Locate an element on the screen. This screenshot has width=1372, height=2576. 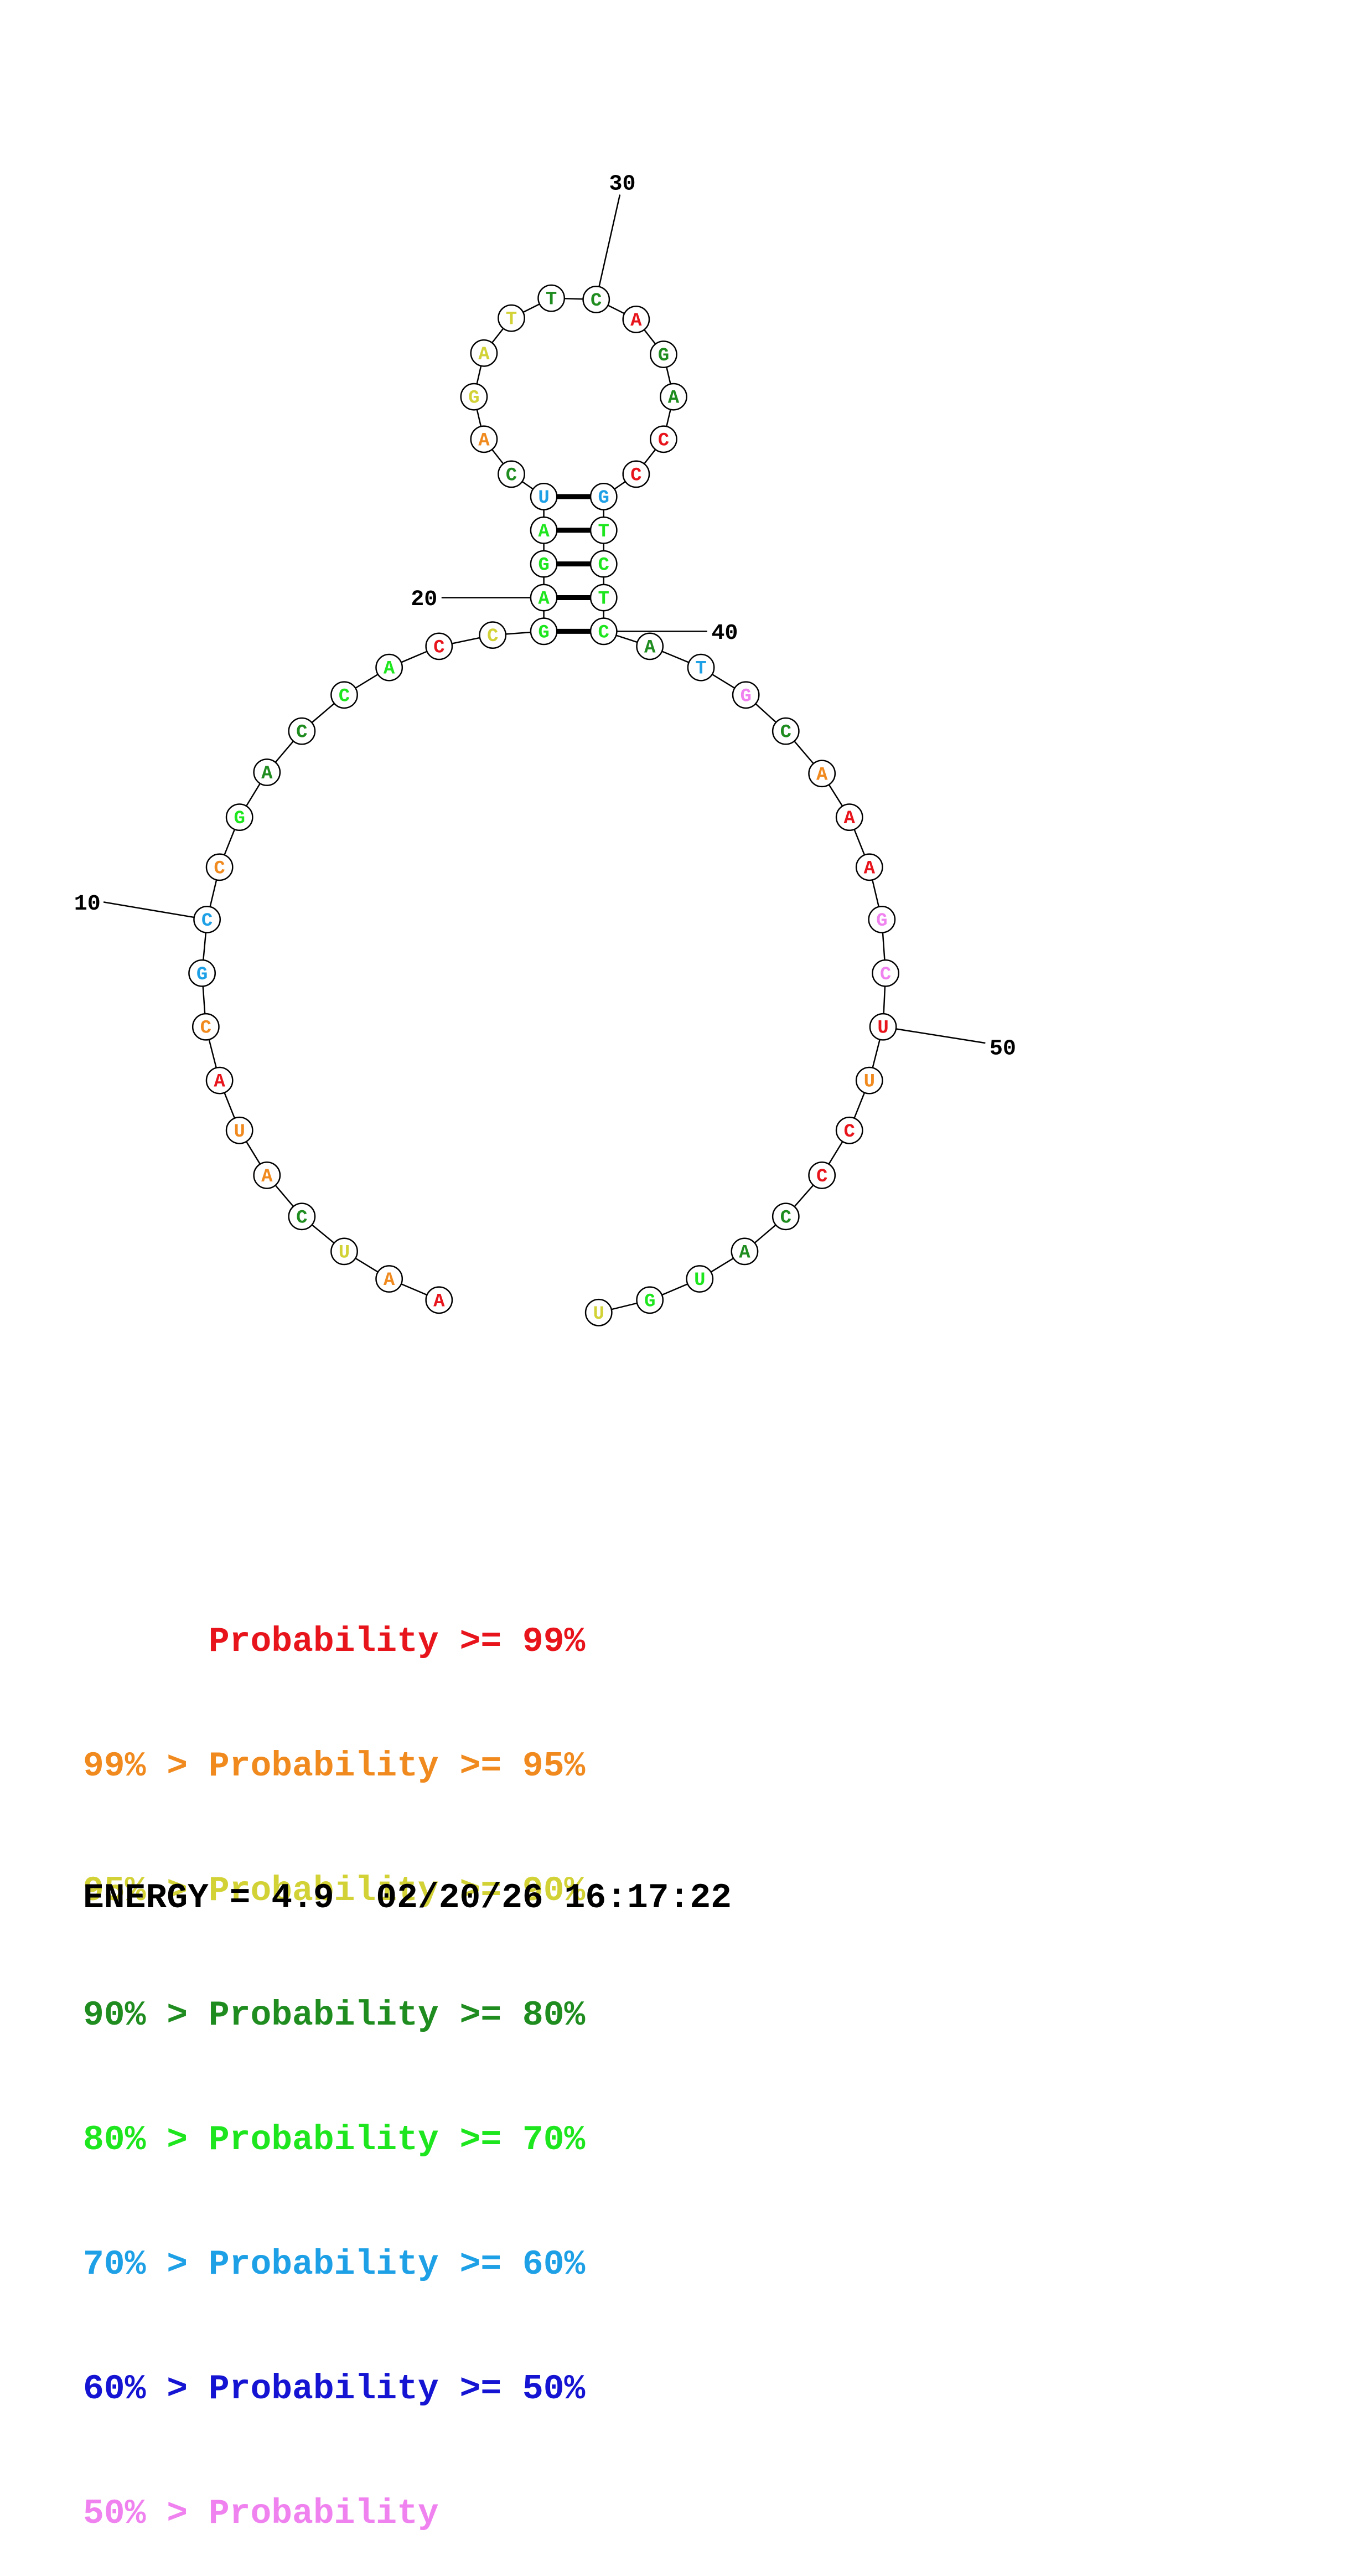
nucleotide-26: G is located at coordinates (474, 397).